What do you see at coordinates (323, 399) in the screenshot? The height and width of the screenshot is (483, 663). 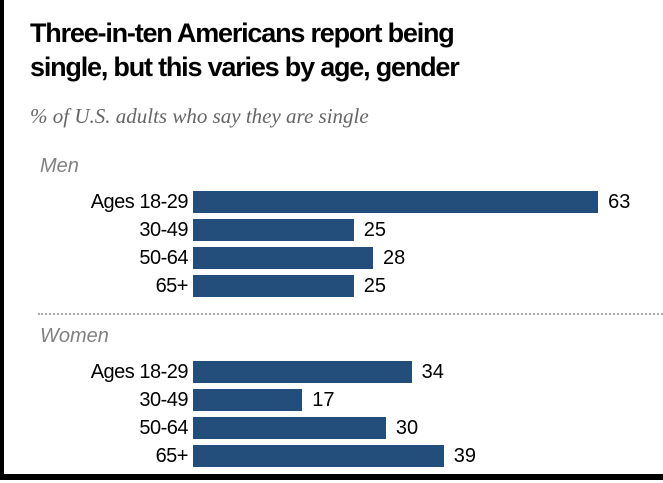 I see `value-label: 17` at bounding box center [323, 399].